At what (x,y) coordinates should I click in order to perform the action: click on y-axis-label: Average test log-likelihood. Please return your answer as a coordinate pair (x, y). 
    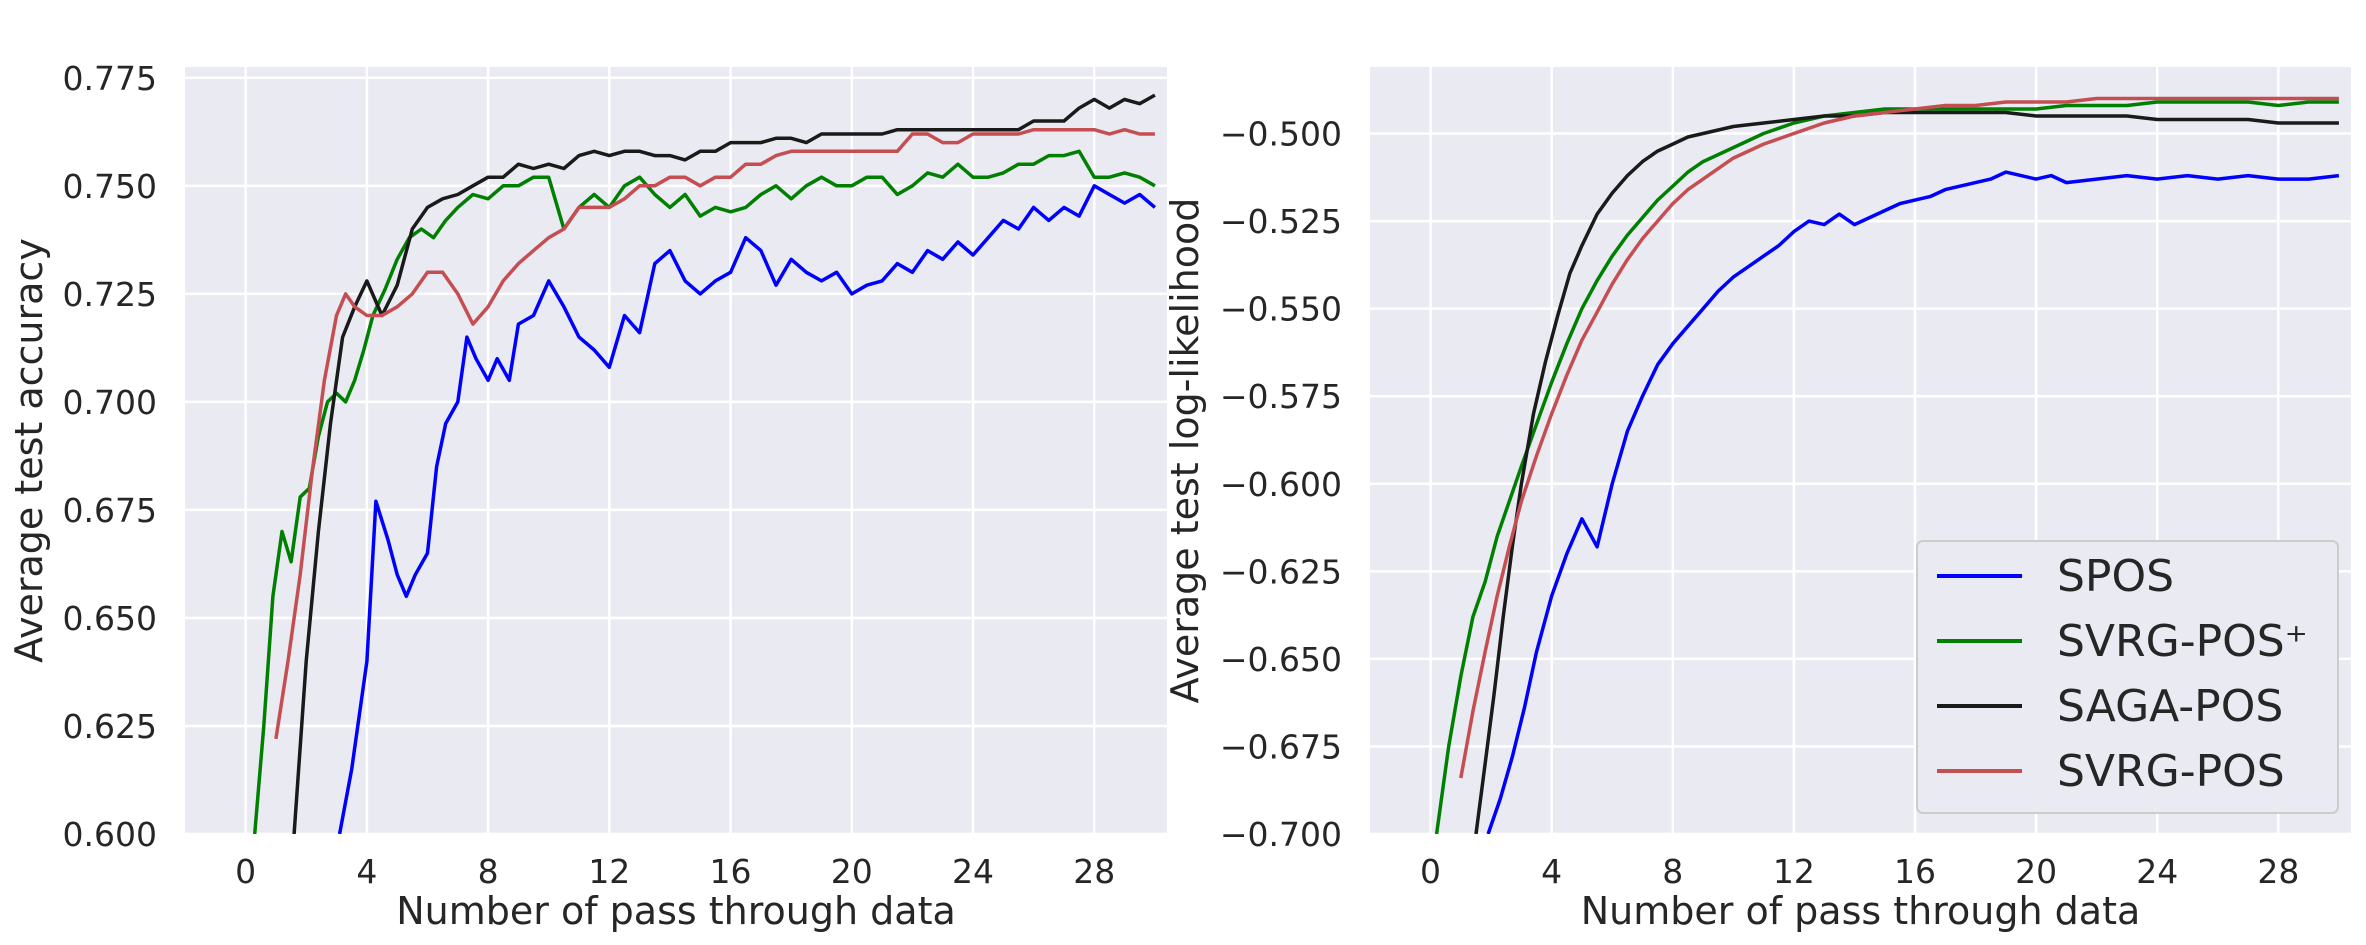
    Looking at the image, I should click on (1185, 451).